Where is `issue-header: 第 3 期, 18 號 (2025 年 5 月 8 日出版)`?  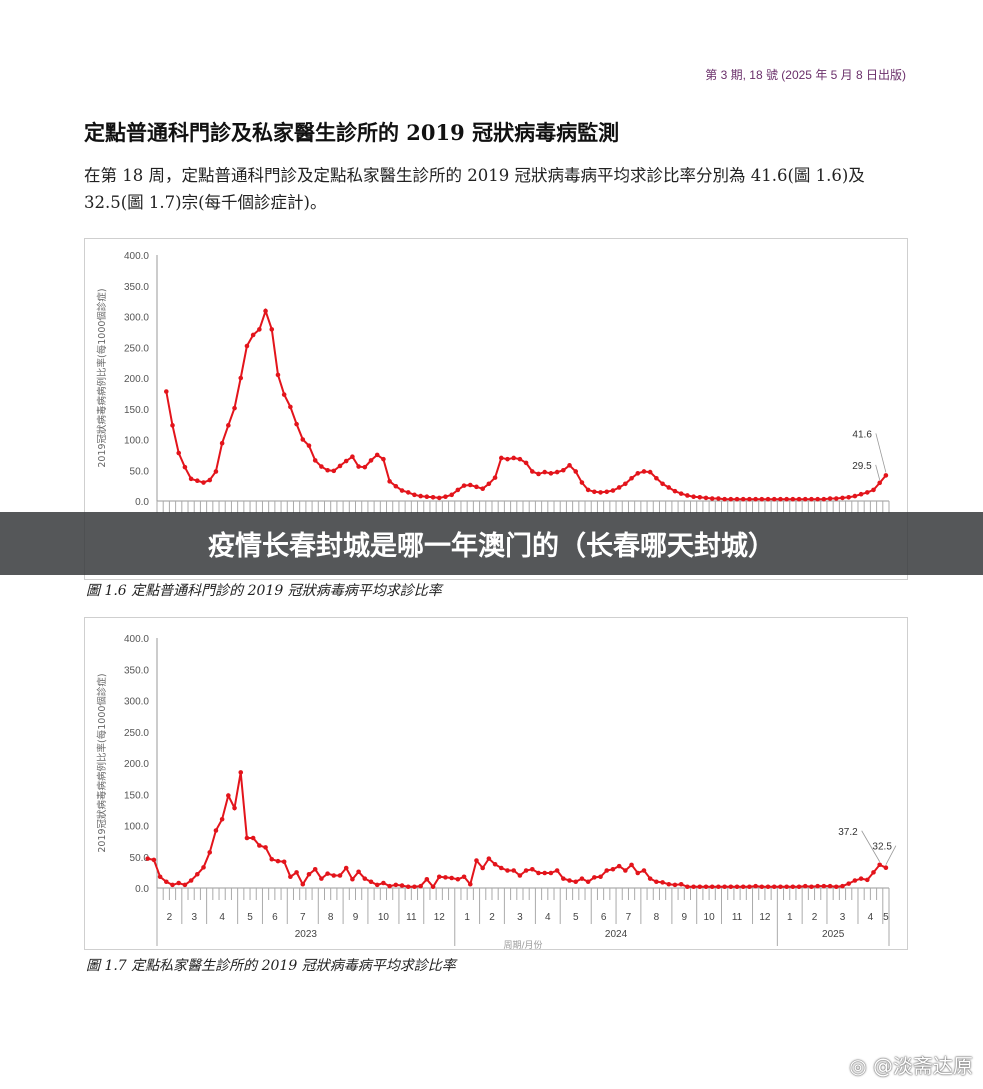
issue-header: 第 3 期, 18 號 (2025 年 5 月 8 日出版) is located at coordinates (805, 75).